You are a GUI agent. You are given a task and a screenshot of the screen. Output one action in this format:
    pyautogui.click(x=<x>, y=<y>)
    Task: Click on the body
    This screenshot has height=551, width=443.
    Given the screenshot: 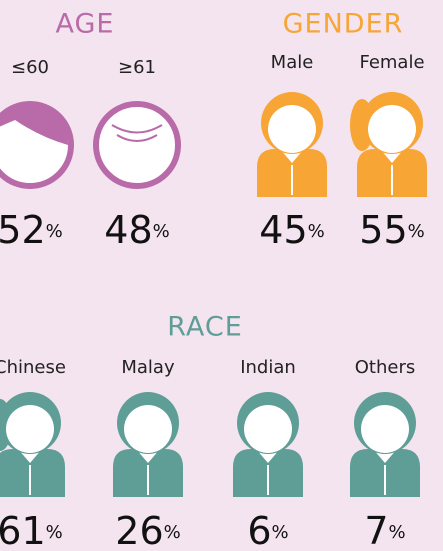 What is the action you would take?
    pyautogui.click(x=32, y=473)
    